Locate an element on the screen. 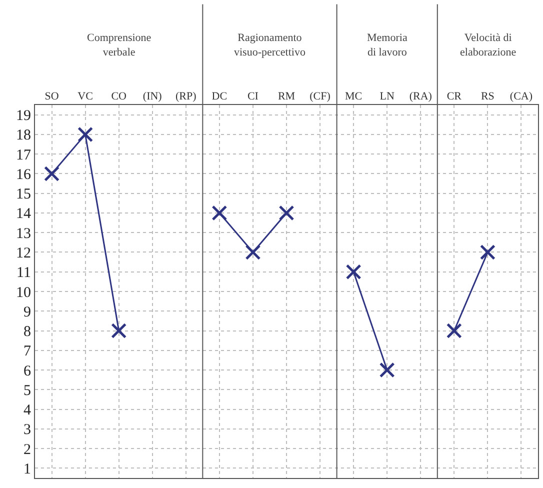  text: Comprensione verbale is located at coordinates (119, 45).